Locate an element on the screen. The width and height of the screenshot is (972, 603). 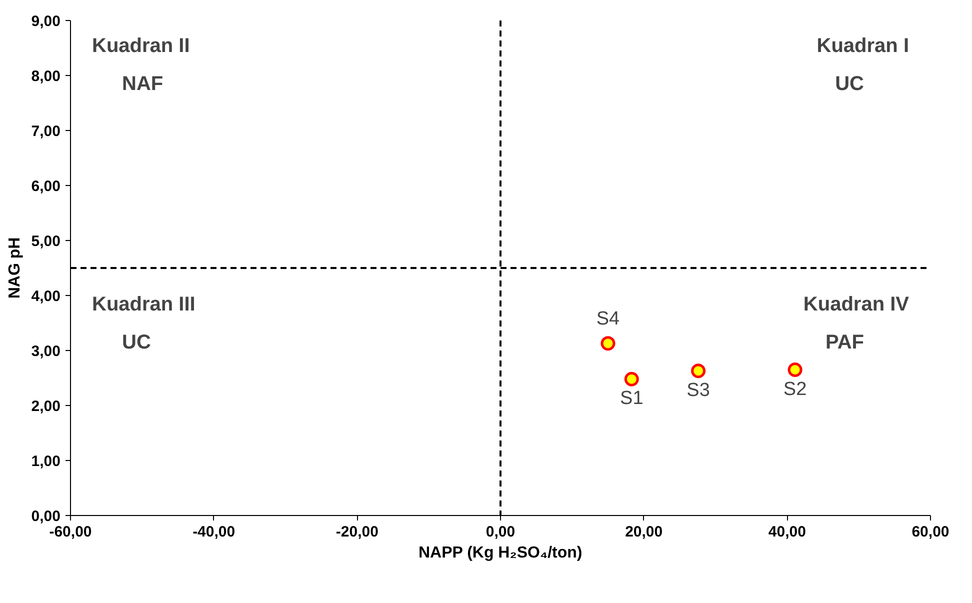
y-tick-label: 0,00 is located at coordinates (46, 516).